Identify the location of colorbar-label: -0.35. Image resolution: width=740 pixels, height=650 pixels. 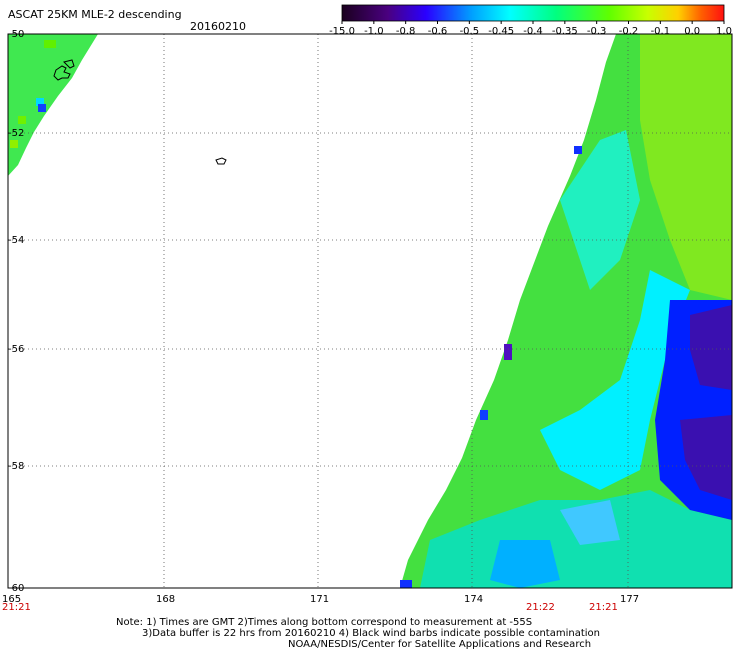
(565, 31).